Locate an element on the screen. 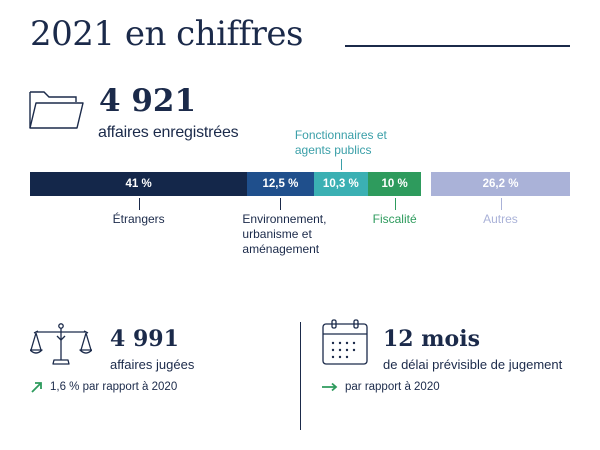 The image size is (600, 450). category-label-line: Fonctionnaires et is located at coordinates (340, 135).